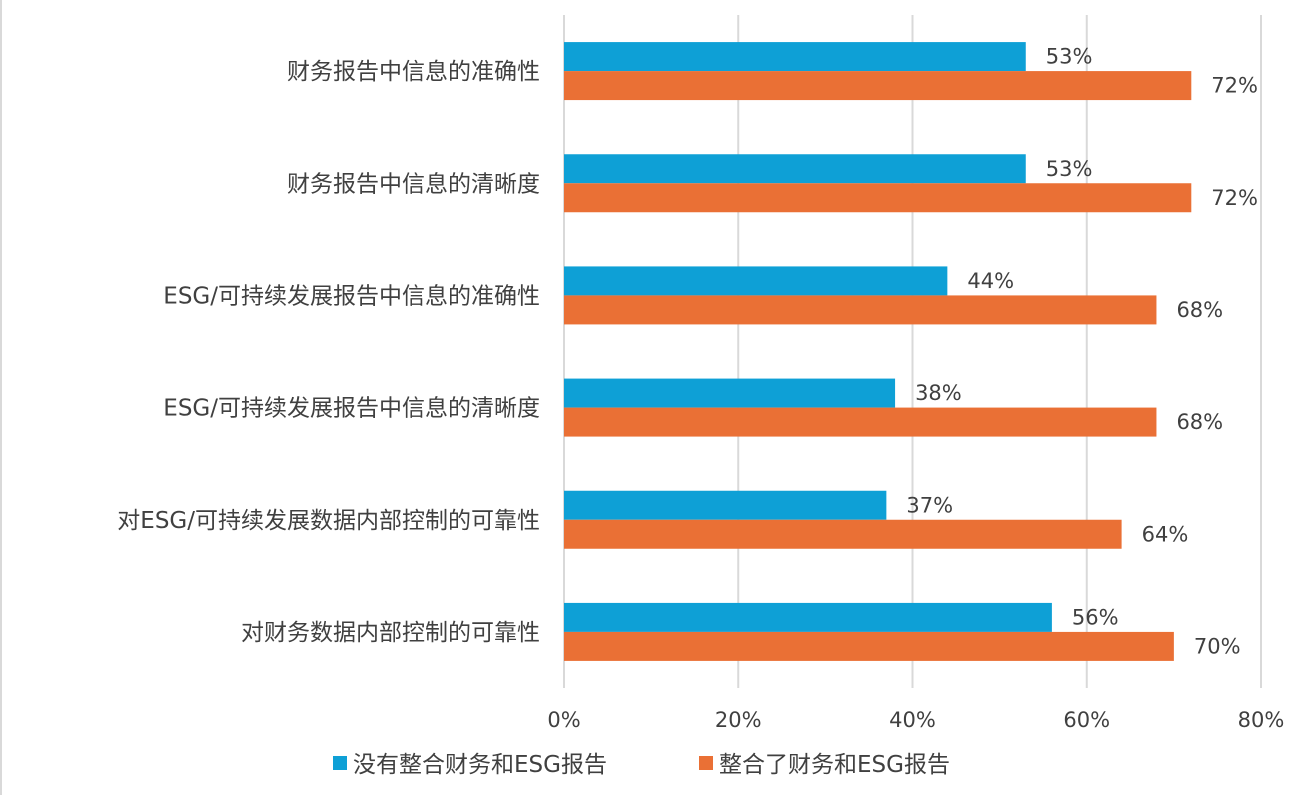 The height and width of the screenshot is (795, 1290). Describe the element at coordinates (938, 393) in the screenshot. I see `data-label: 38%` at that location.